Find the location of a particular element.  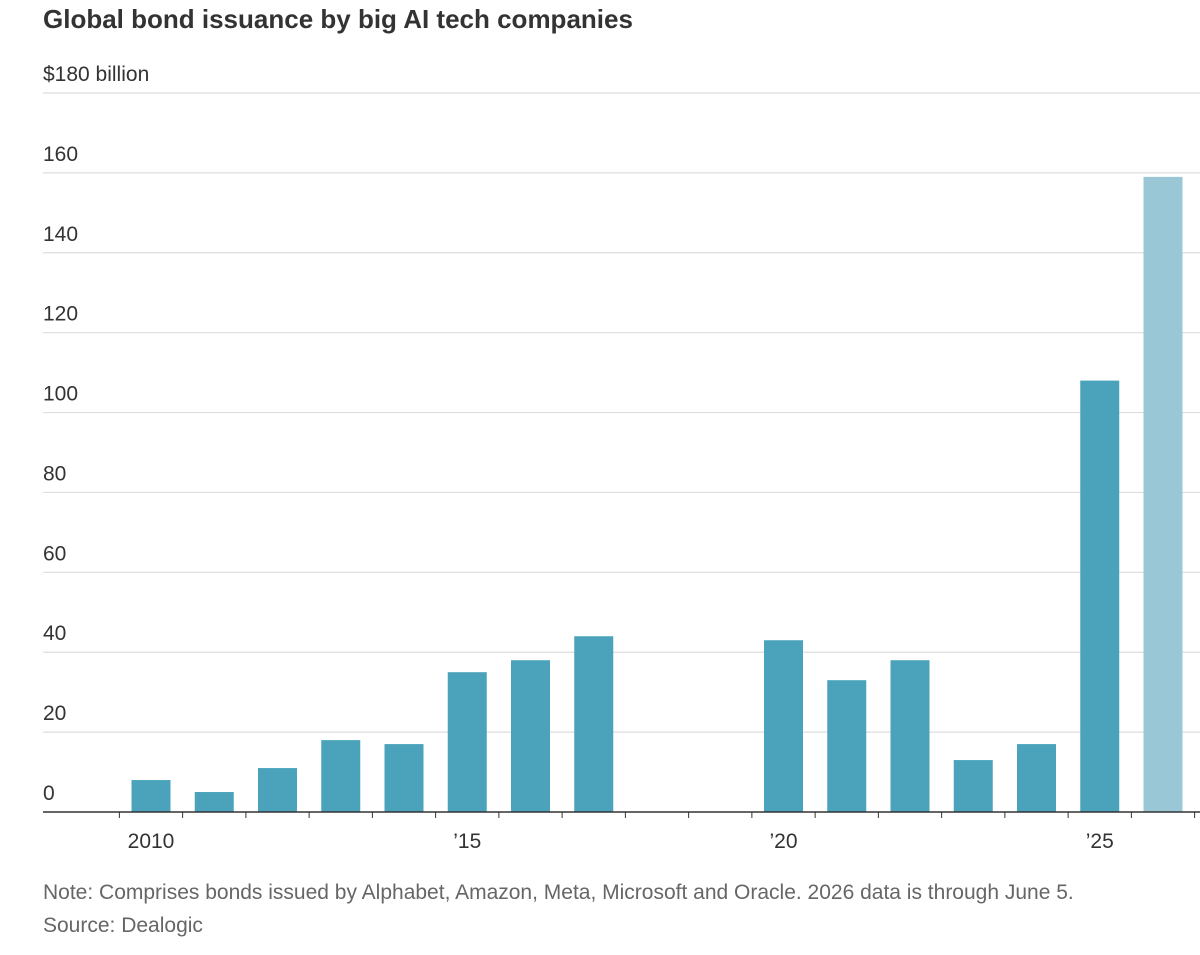

bar-2016 is located at coordinates (530, 736).